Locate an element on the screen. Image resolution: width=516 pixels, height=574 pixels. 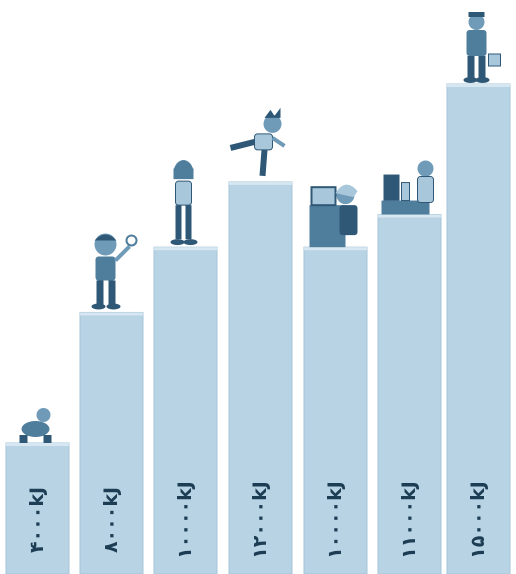
bar-3: ۱۰۰۰۰kJ is located at coordinates (185, 410).